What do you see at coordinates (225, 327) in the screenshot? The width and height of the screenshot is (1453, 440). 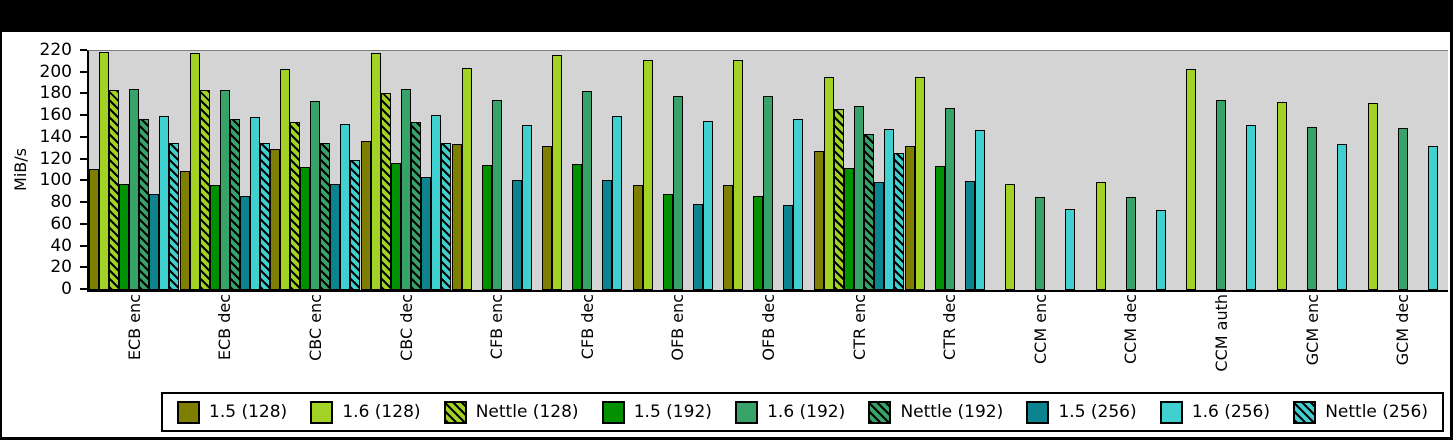 I see `x-tick-label: ECB dec` at bounding box center [225, 327].